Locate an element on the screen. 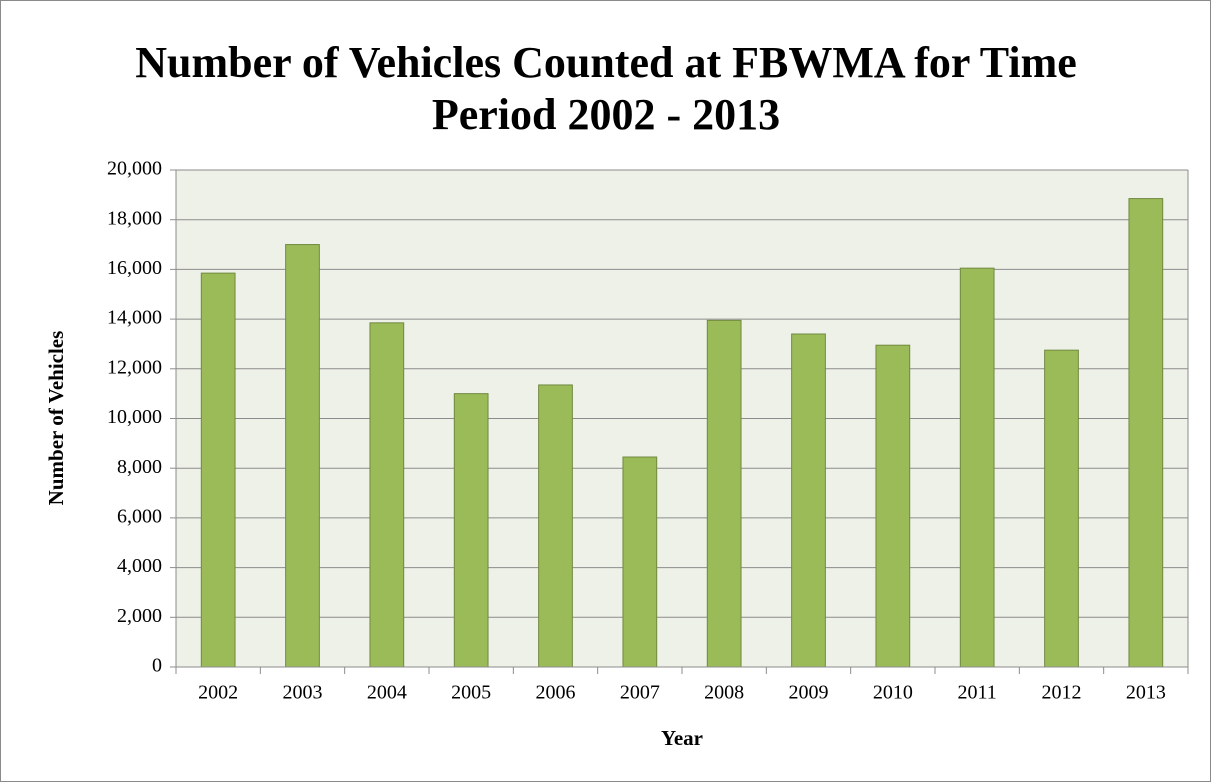 The width and height of the screenshot is (1211, 782). x-tick-label: 2011 is located at coordinates (977, 693).